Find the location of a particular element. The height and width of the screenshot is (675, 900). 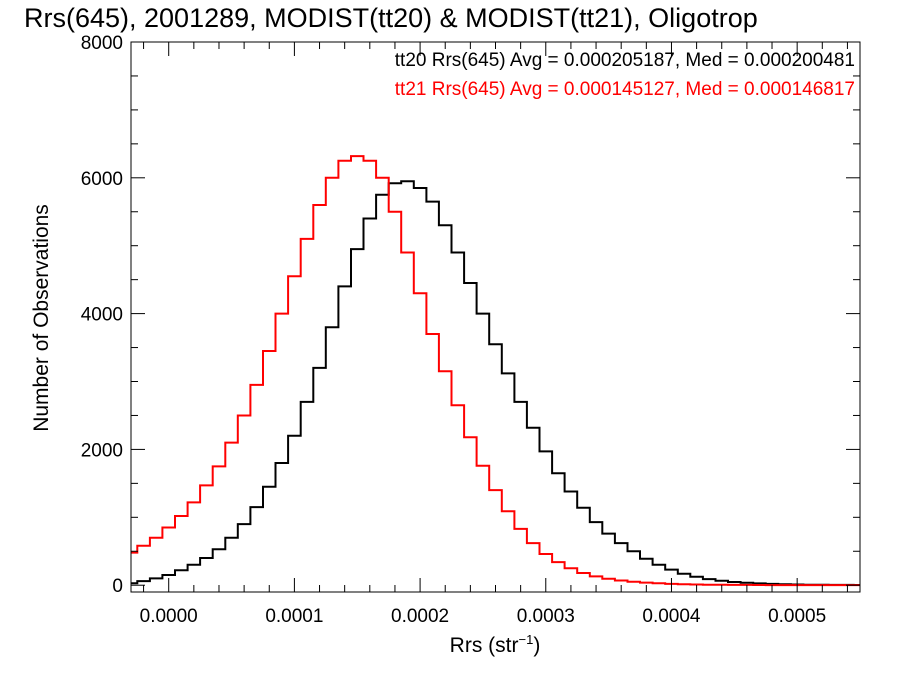

y-tick-label: 4000 is located at coordinates (102, 315).